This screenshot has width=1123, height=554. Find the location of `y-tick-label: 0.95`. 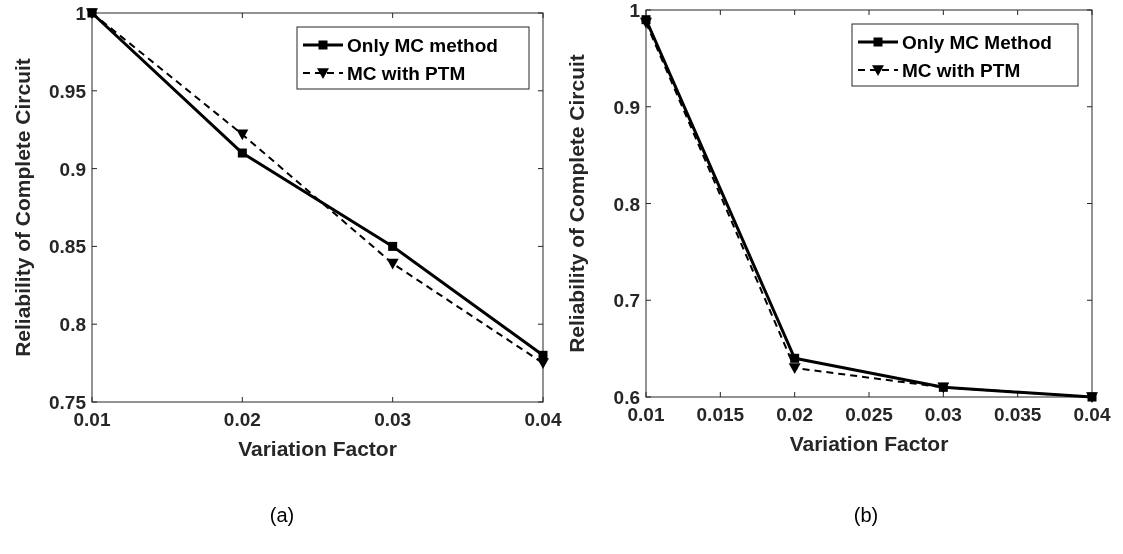

y-tick-label: 0.95 is located at coordinates (68, 91).